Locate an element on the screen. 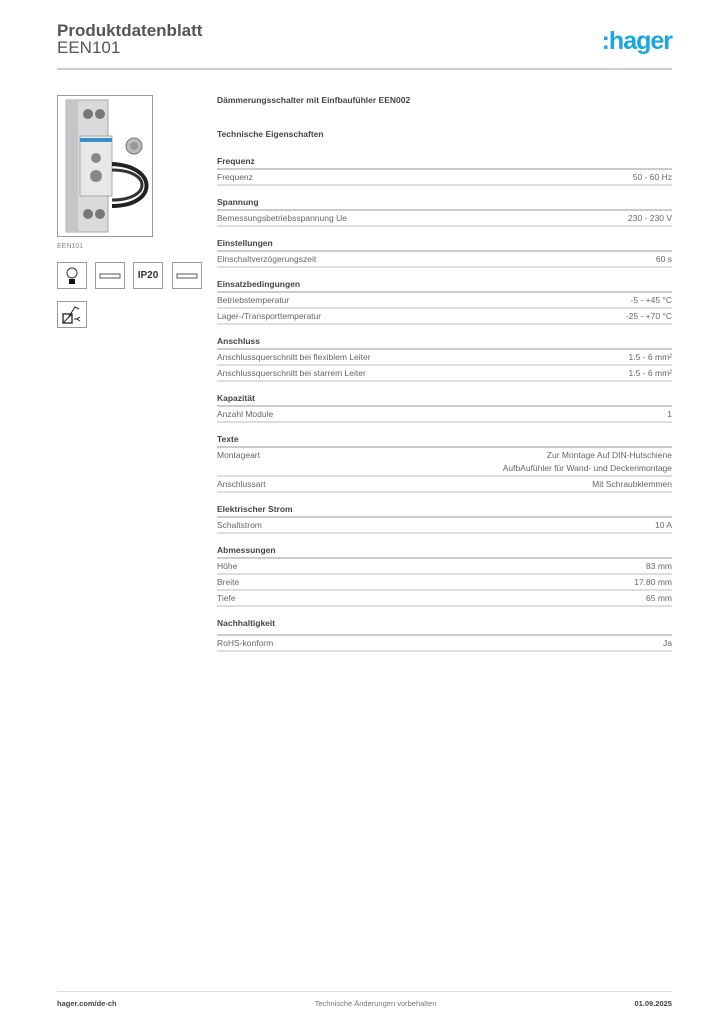 This screenshot has width=724, height=1024. spec-value: 230 - 230 V is located at coordinates (650, 218).